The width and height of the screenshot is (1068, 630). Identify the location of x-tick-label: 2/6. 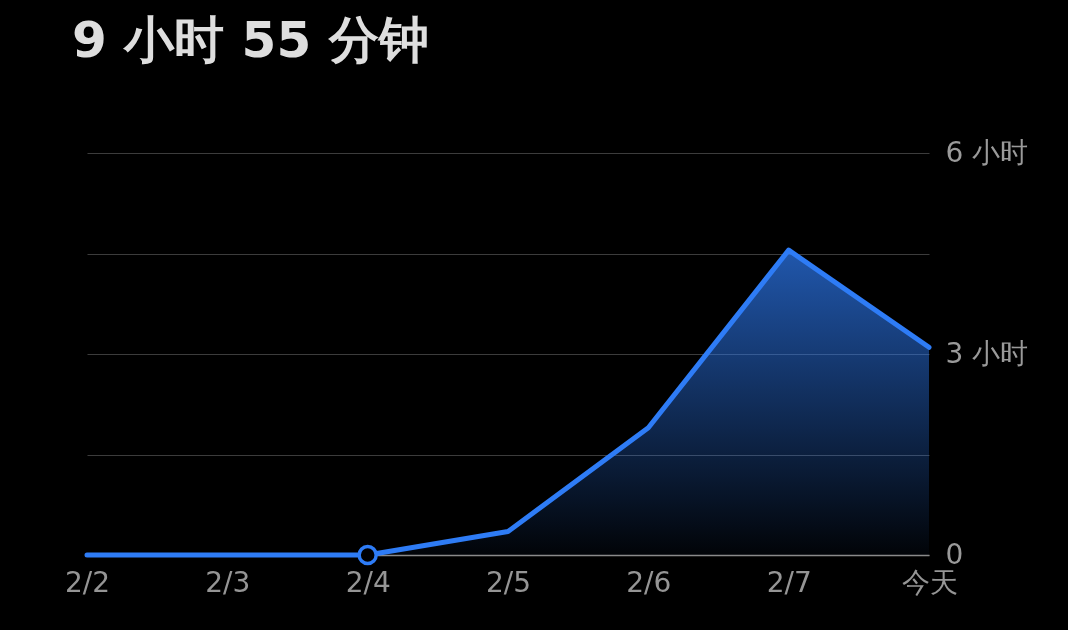
(649, 582).